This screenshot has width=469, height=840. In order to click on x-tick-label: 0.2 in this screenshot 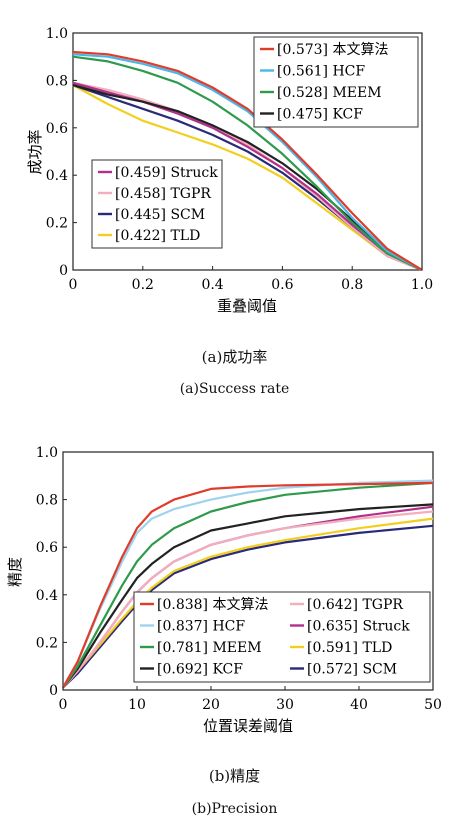, I will do `click(143, 285)`.